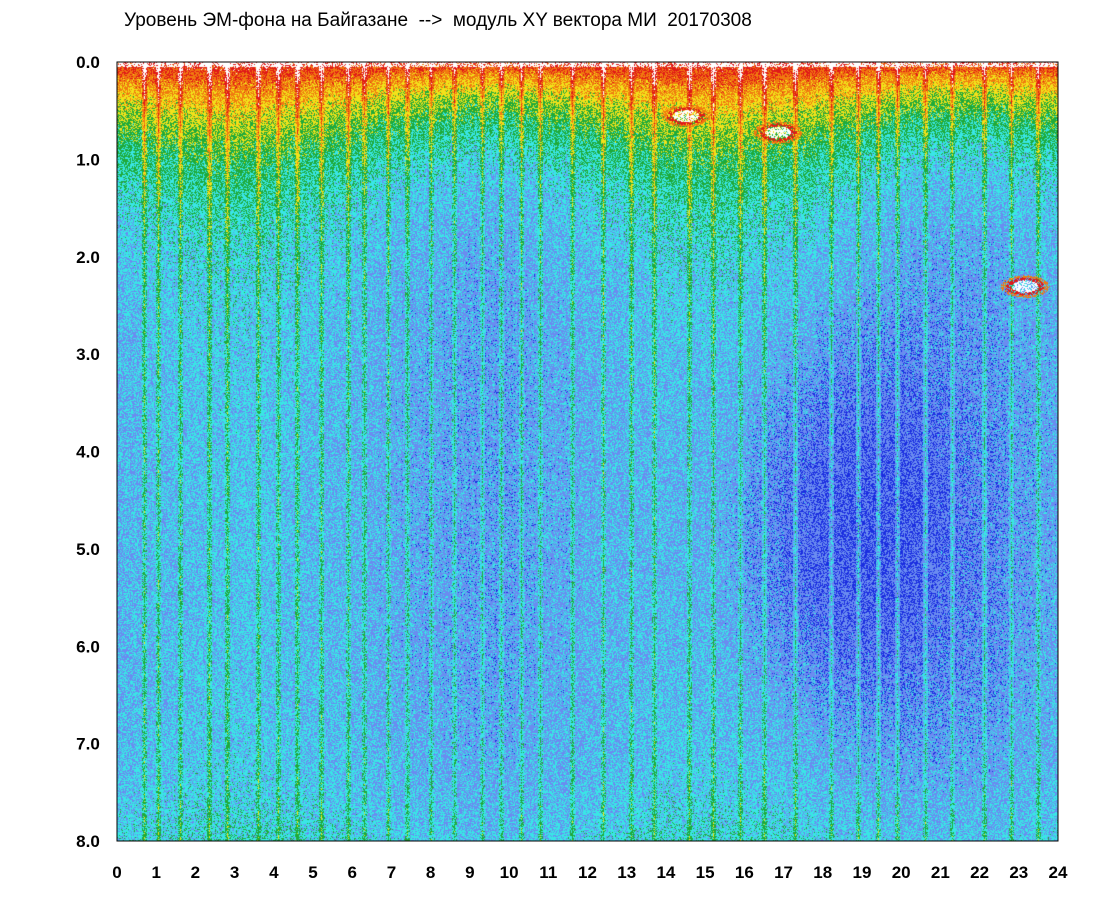  Describe the element at coordinates (155, 872) in the screenshot. I see `x-tick-label: 1` at that location.